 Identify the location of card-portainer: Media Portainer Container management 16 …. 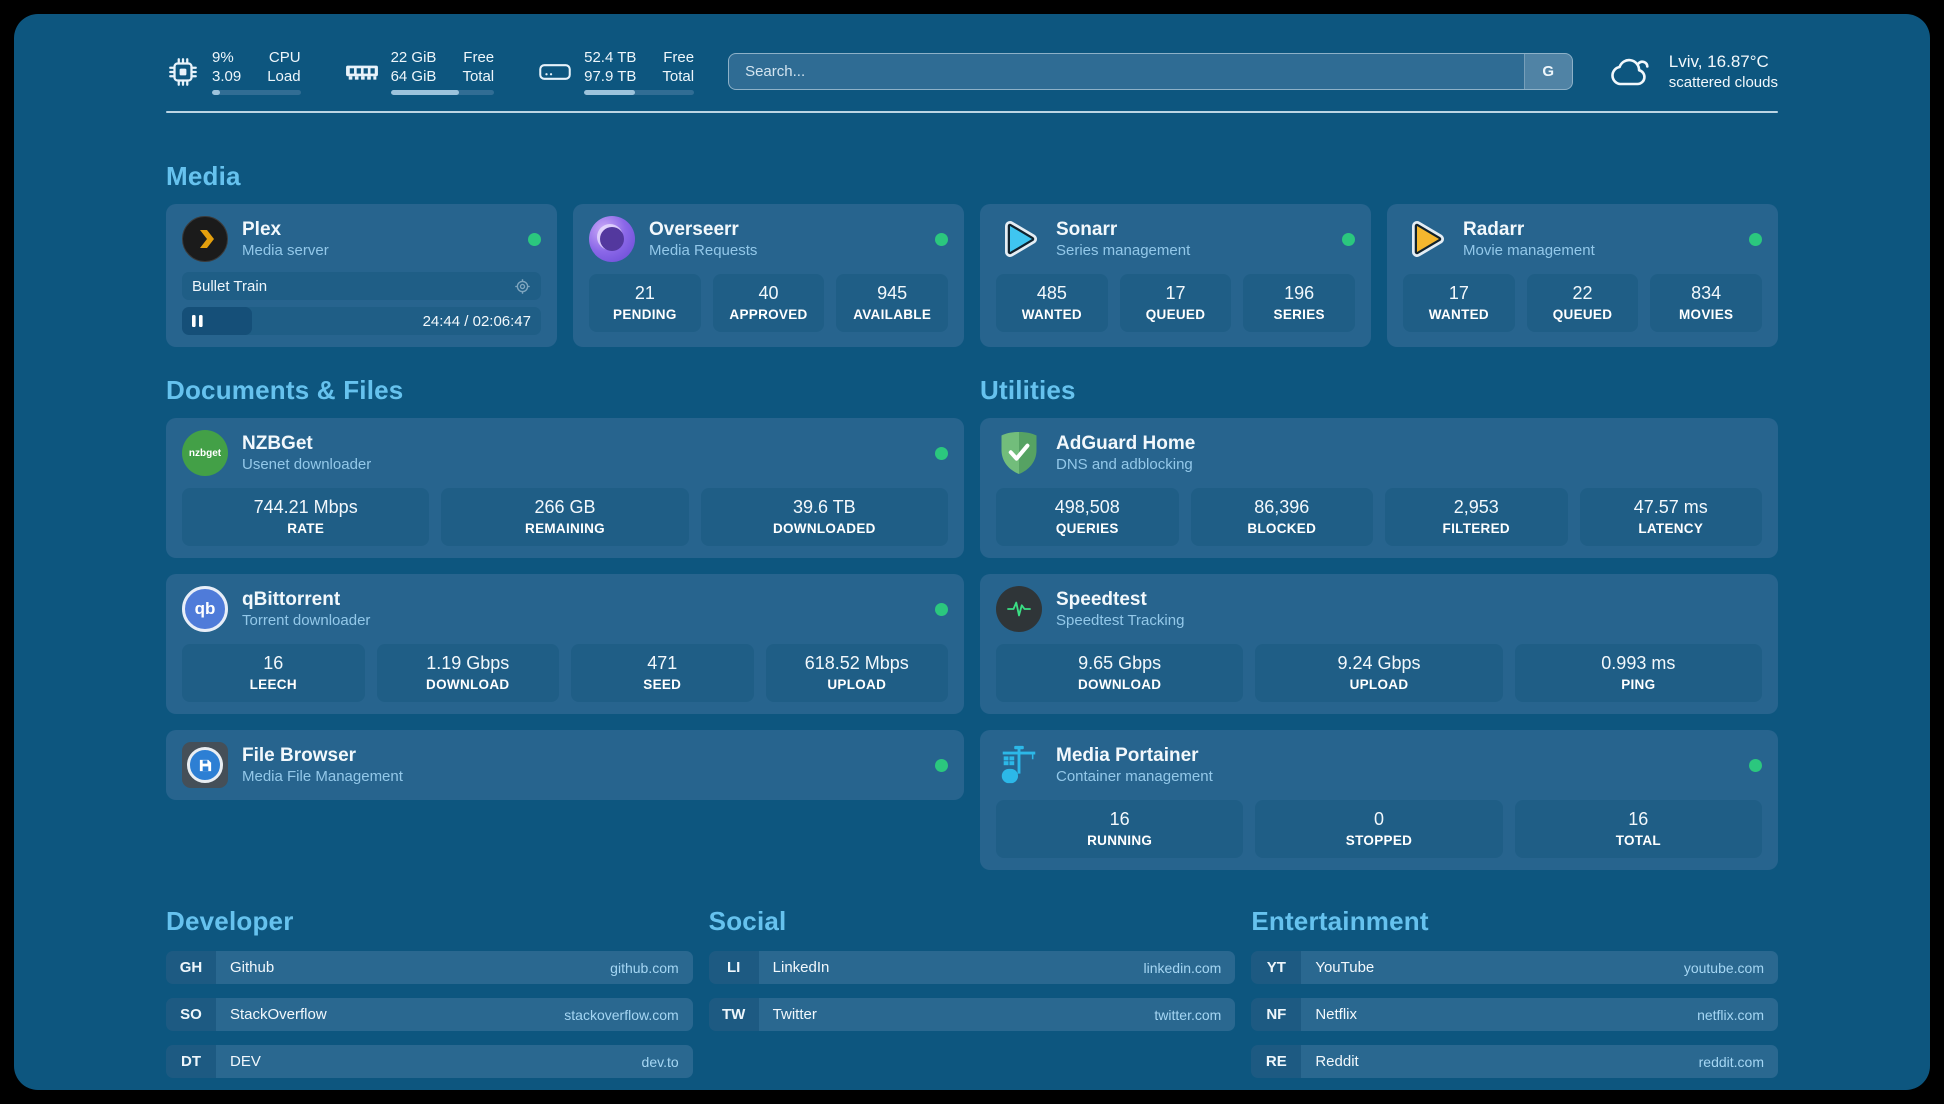
(1379, 800).